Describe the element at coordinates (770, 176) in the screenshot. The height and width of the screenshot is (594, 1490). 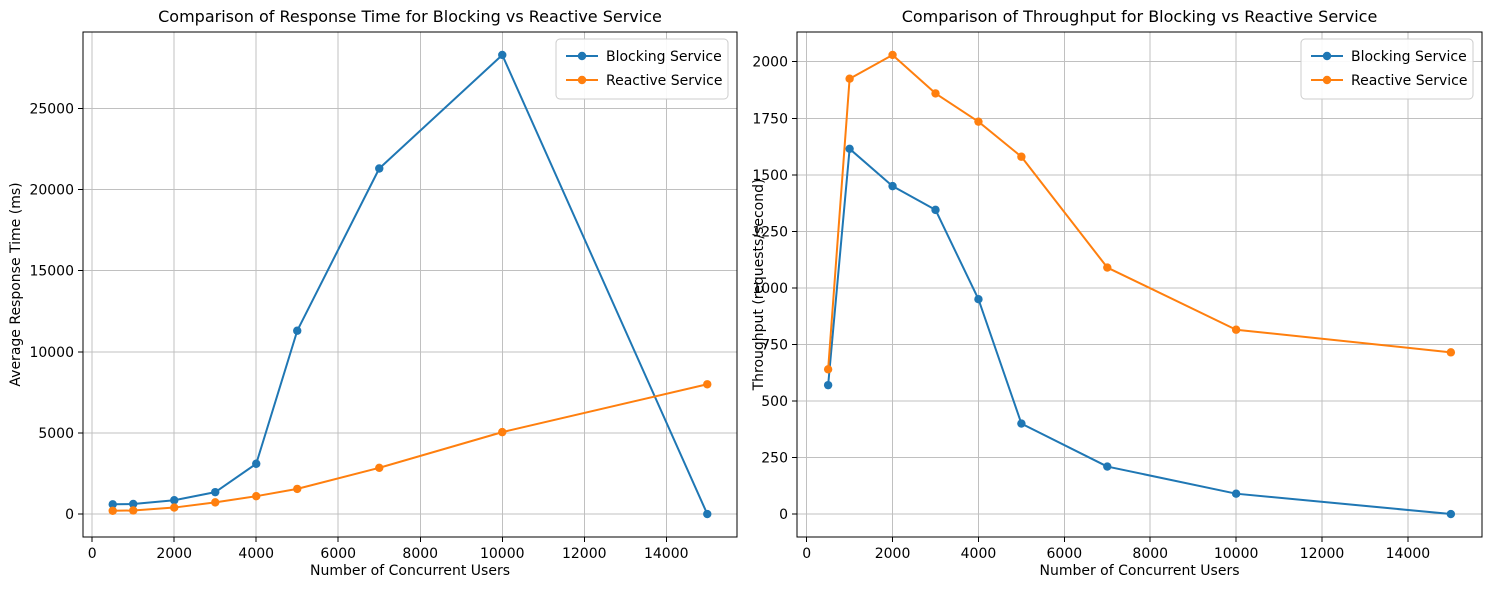
I see `y-tick-label: 1500` at that location.